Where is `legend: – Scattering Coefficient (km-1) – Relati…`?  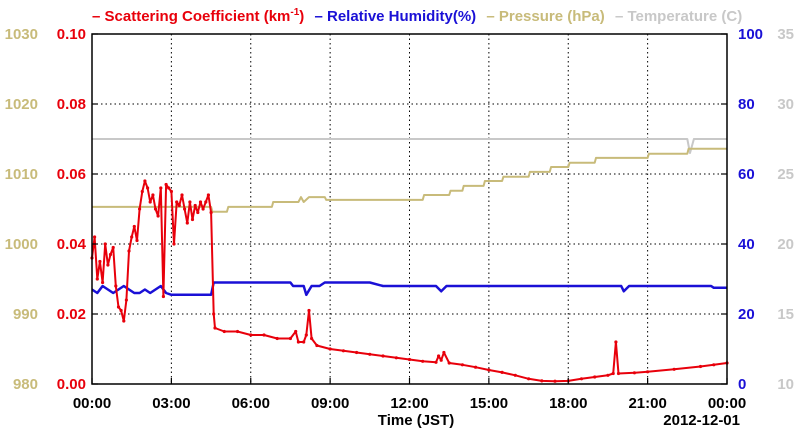 legend: – Scattering Coefficient (km-1) – Relati… is located at coordinates (417, 16).